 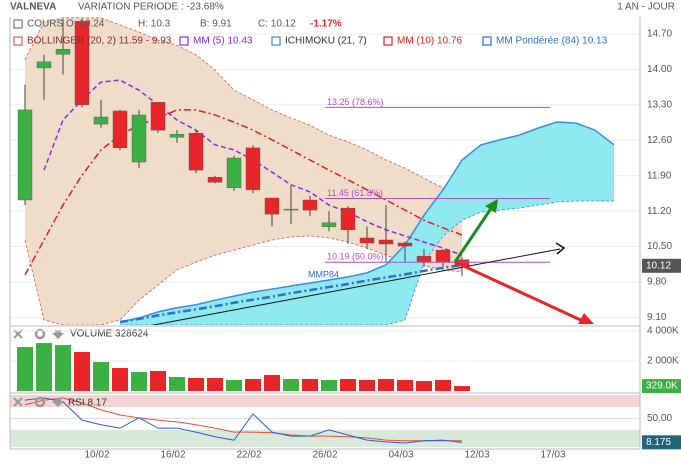 I want to click on arrow-up, so click(x=473, y=234).